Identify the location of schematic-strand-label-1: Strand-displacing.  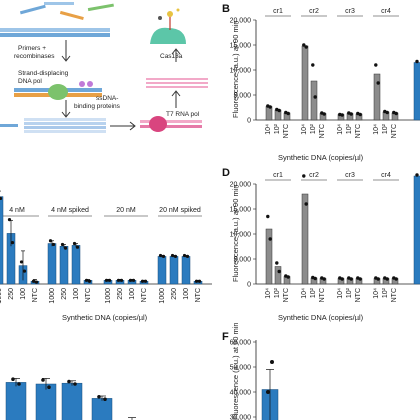
(43, 73).